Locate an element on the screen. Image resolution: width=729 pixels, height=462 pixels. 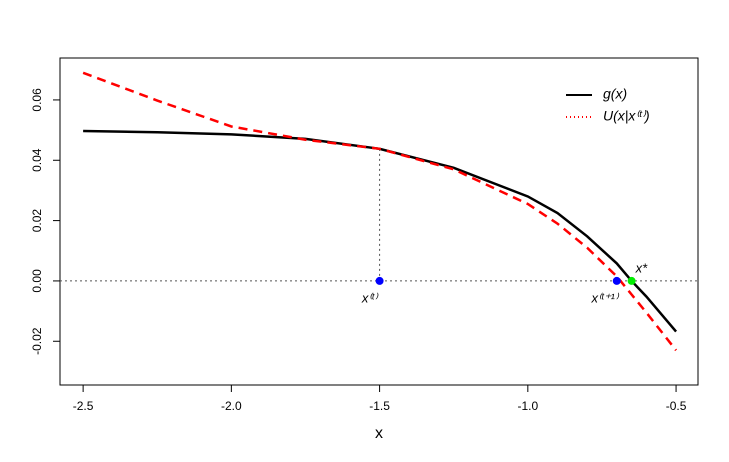
y-tick-label: 0.04 is located at coordinates (37, 160).